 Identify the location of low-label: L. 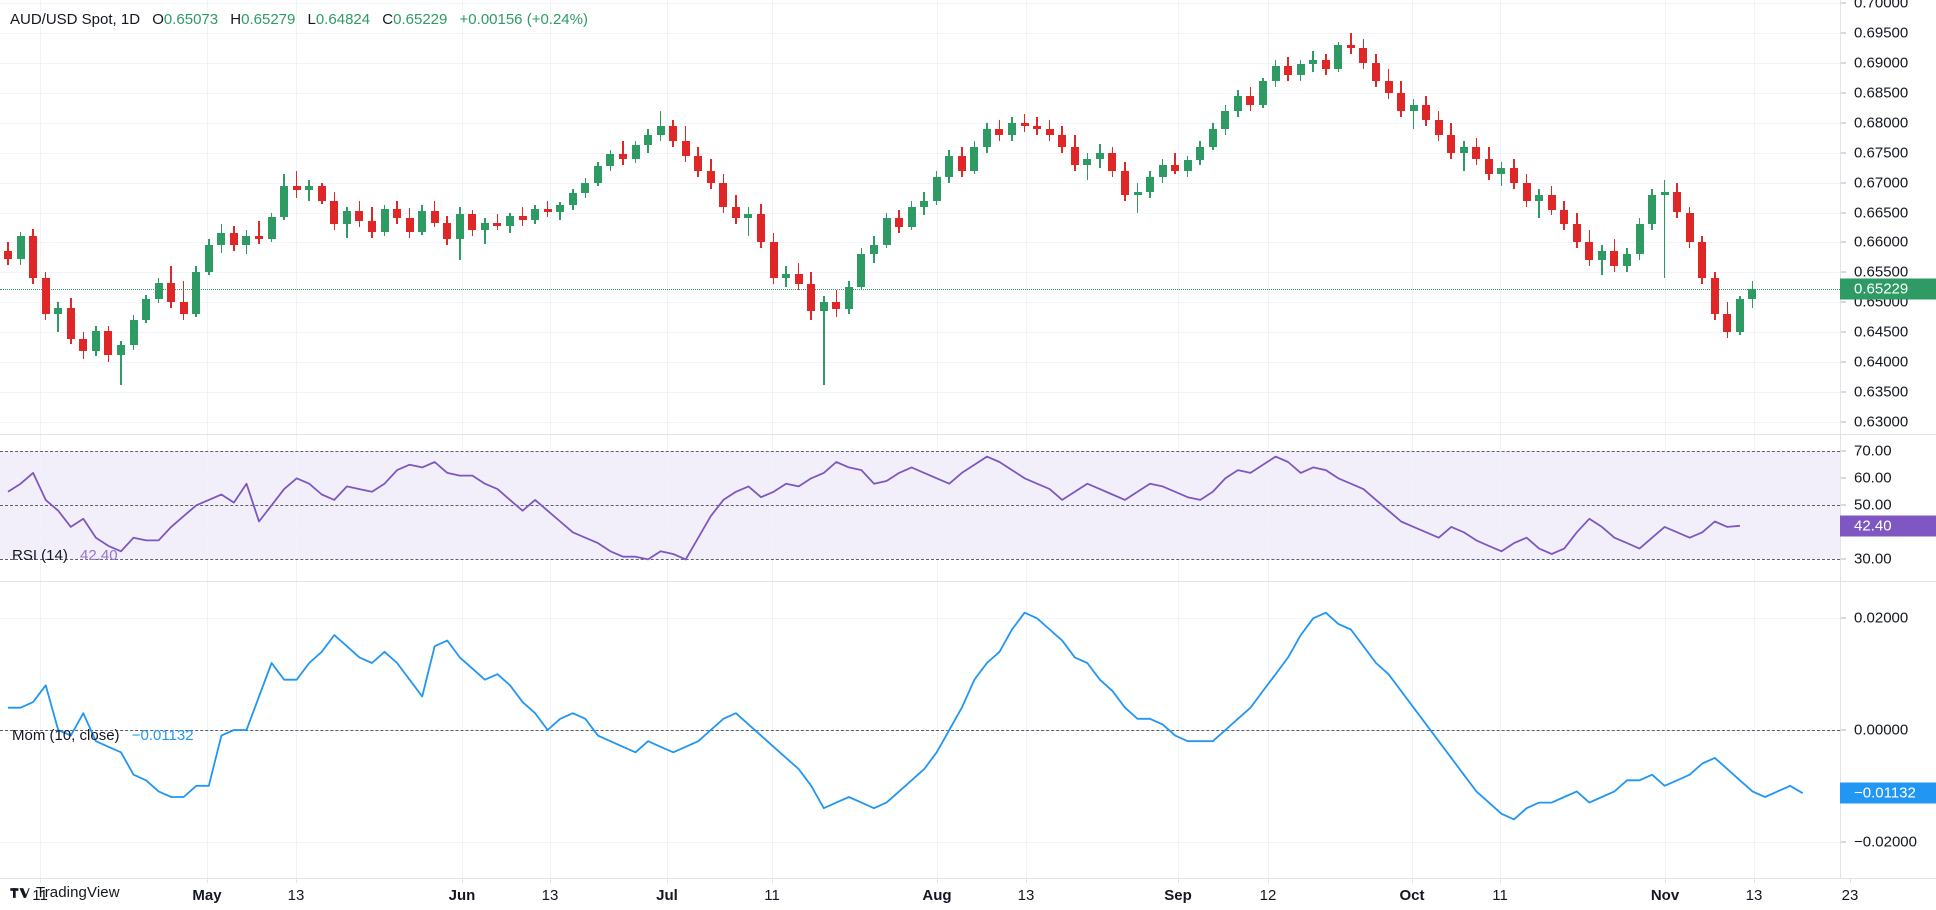
(311, 19).